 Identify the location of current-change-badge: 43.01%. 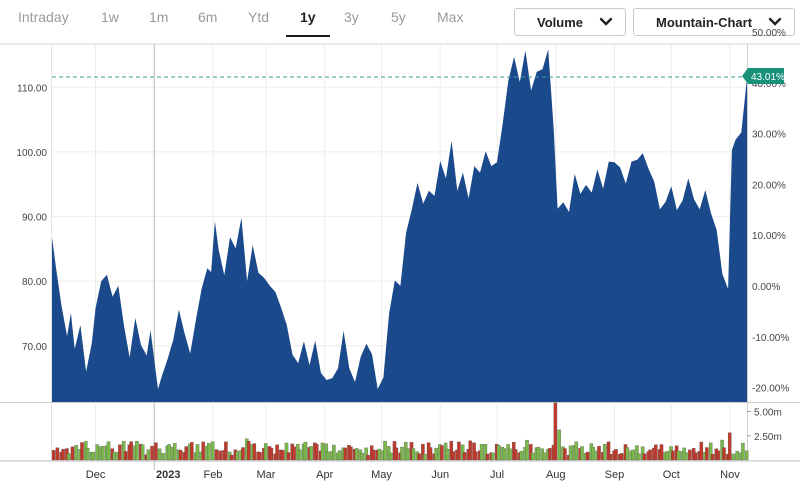
(763, 75).